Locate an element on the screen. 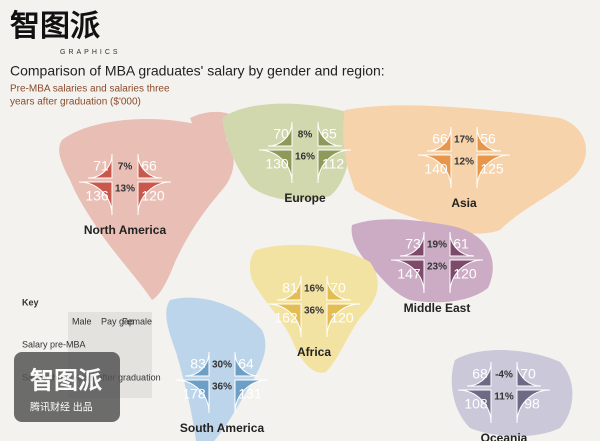  pre-female: 65 is located at coordinates (329, 134).